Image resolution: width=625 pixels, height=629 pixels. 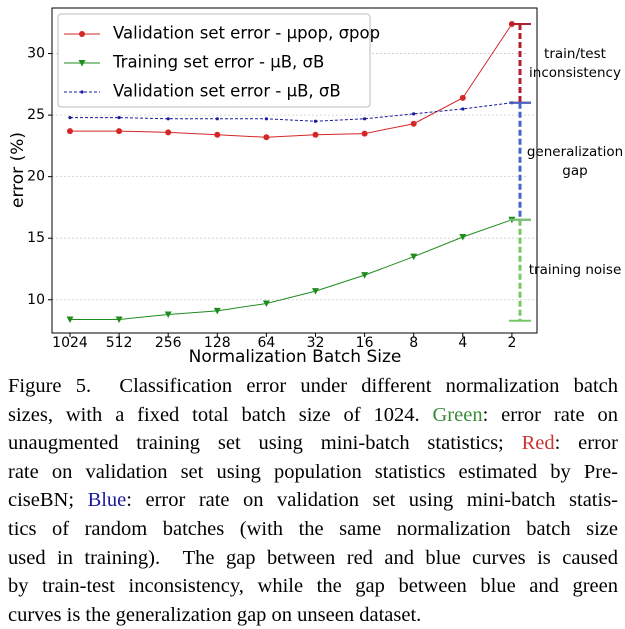 I want to click on x-tick-label: 4, so click(x=462, y=343).